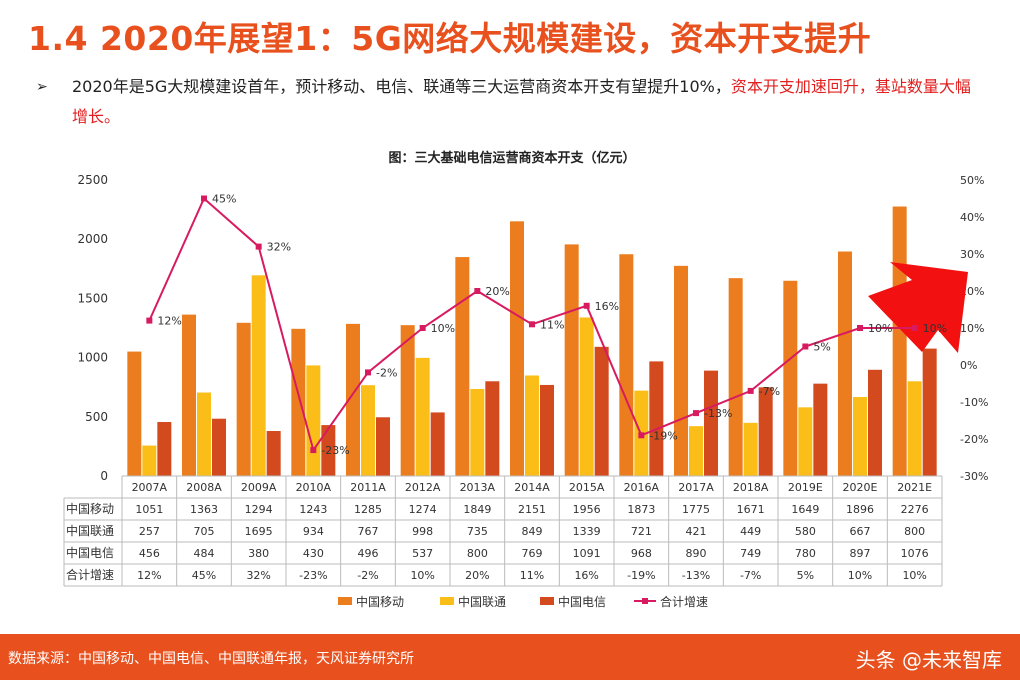 Image resolution: width=1020 pixels, height=680 pixels. I want to click on footer-bar: 数据来源：中国移动、中国电信、中国联通年报，天风证券研究所 头条 @未来智库, so click(510, 657).